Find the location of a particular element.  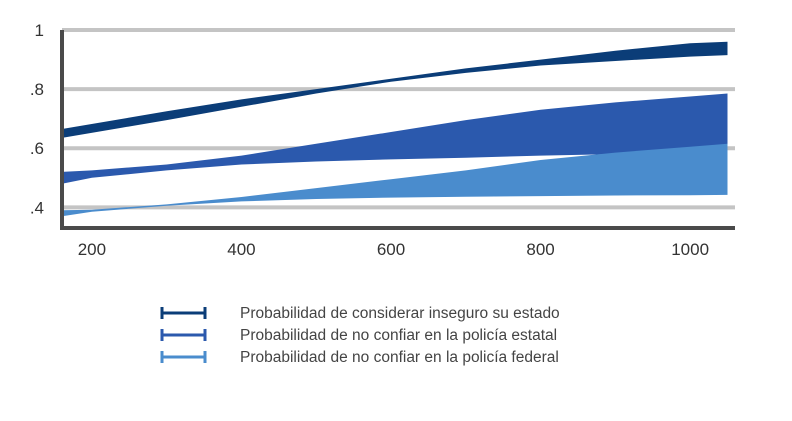

y-tick-label: 1 is located at coordinates (39, 30).